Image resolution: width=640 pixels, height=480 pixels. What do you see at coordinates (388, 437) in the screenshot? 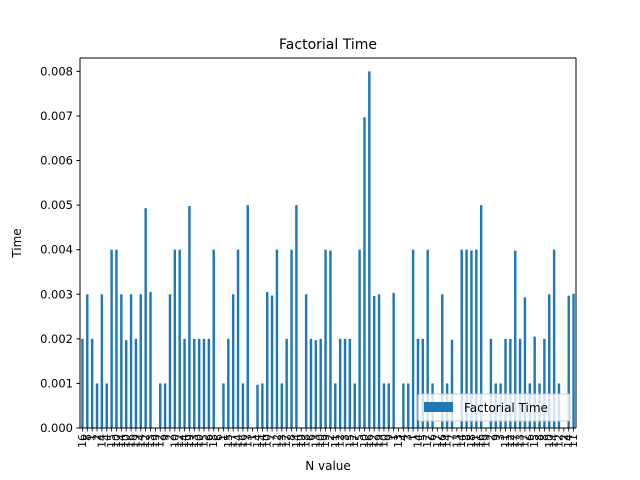
I see `x-tick-label: 9` at bounding box center [388, 437].